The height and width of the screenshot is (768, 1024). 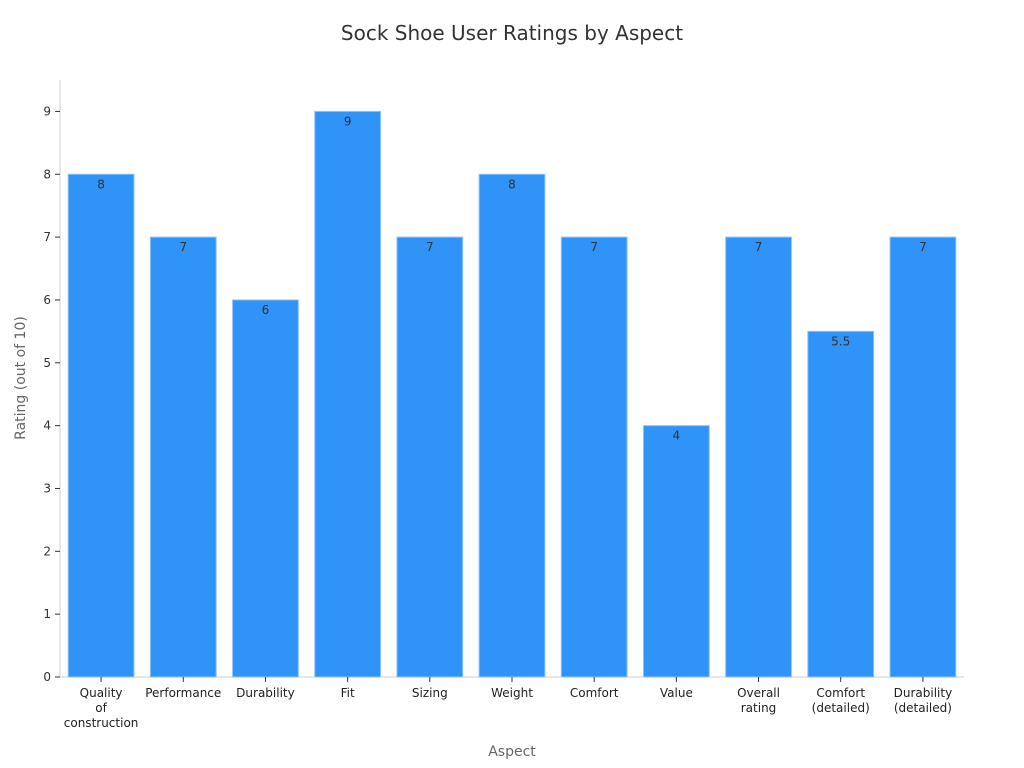 What do you see at coordinates (677, 436) in the screenshot?
I see `data-label: 4` at bounding box center [677, 436].